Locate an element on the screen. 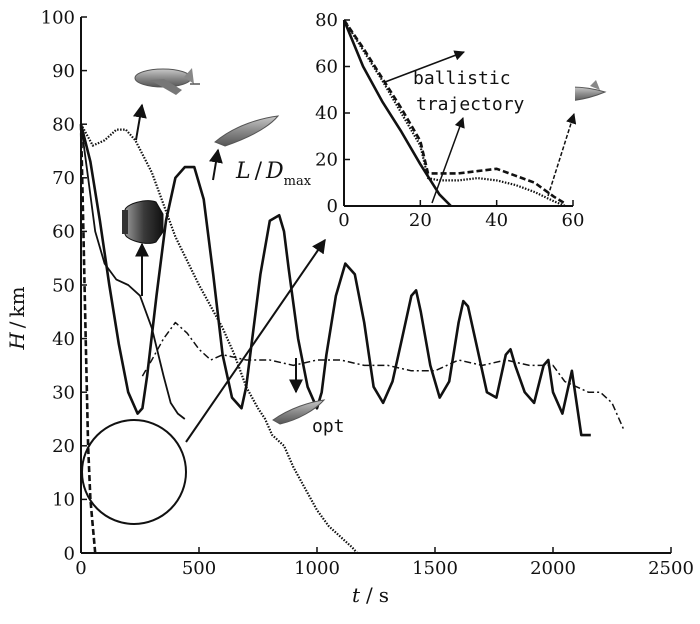  main-series-2-line is located at coordinates (133, 272).